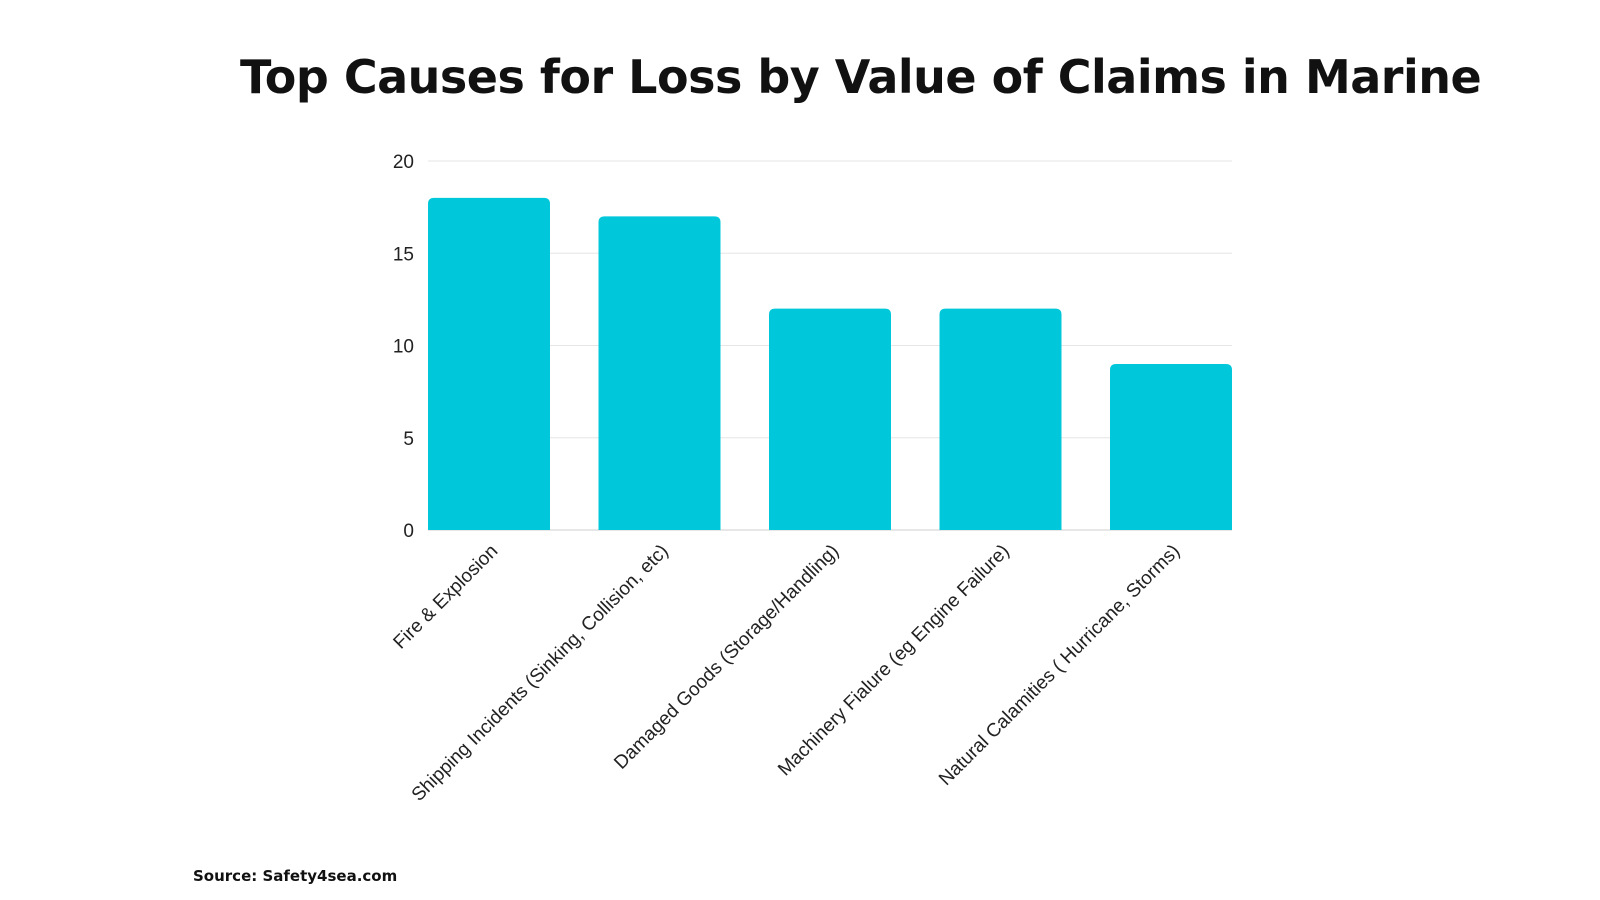 The image size is (1600, 900). I want to click on y-axis: 0 5 10 15 20, so click(403, 347).